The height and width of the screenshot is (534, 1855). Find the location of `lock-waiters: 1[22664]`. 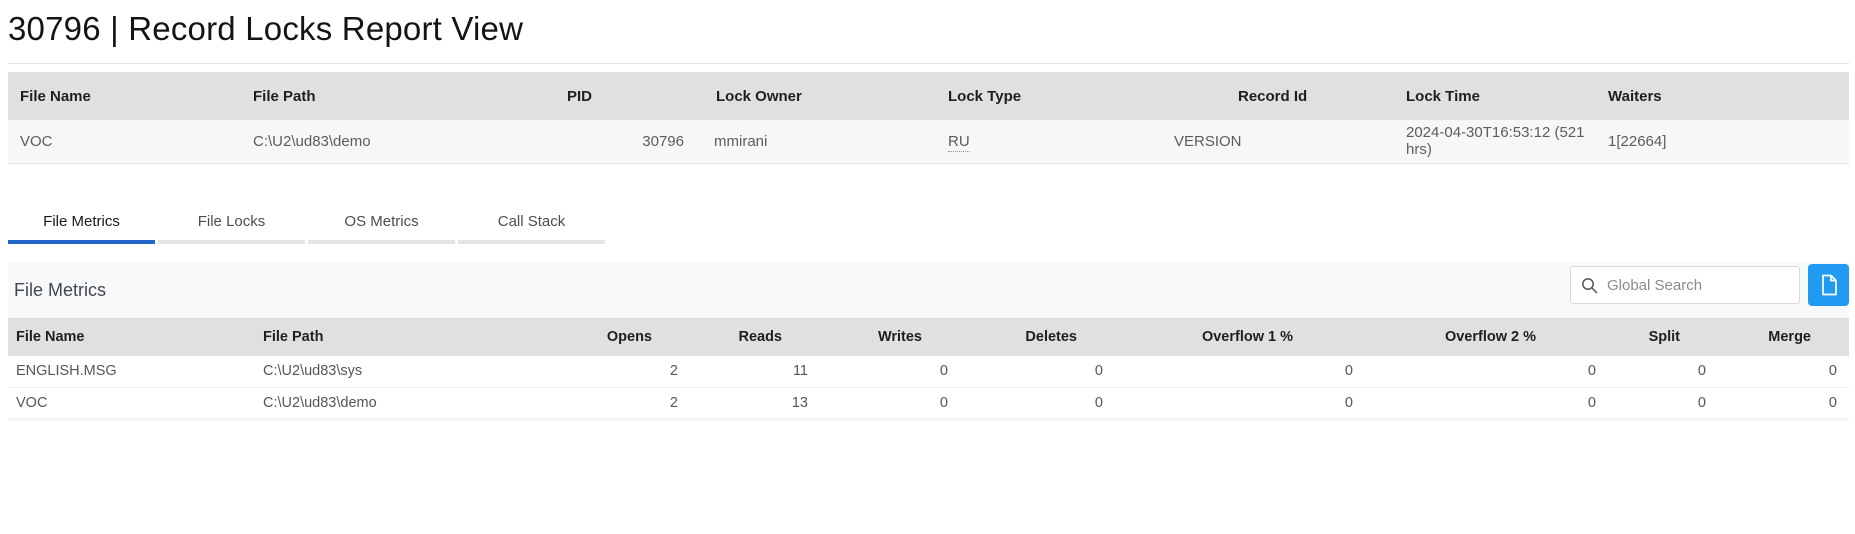

lock-waiters: 1[22664] is located at coordinates (1724, 142).